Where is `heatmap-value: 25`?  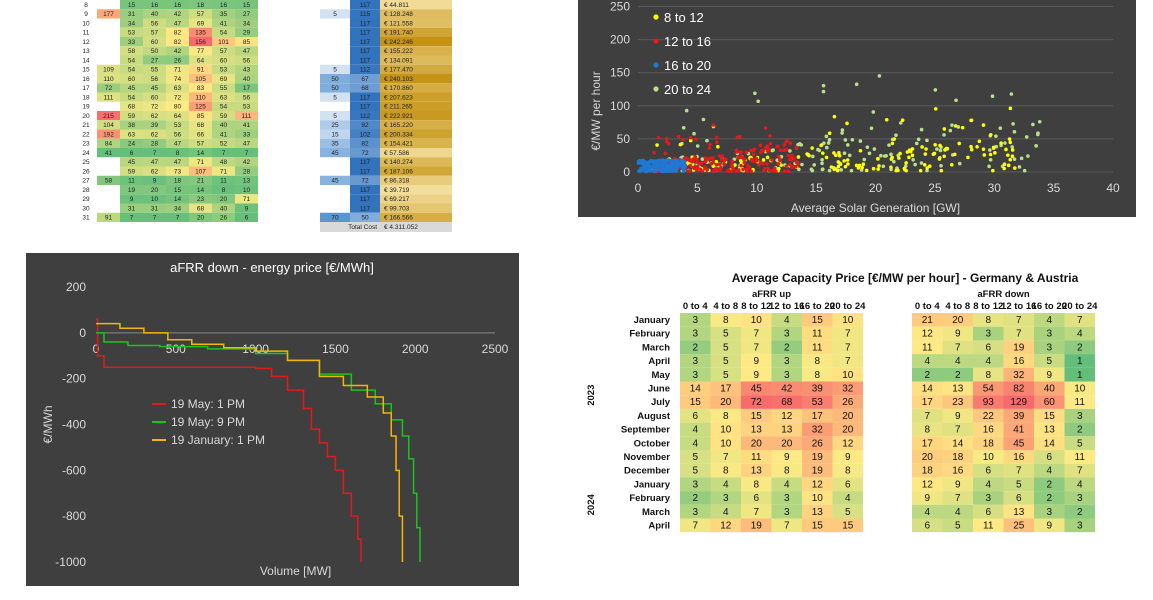 heatmap-value: 25 is located at coordinates (1019, 526).